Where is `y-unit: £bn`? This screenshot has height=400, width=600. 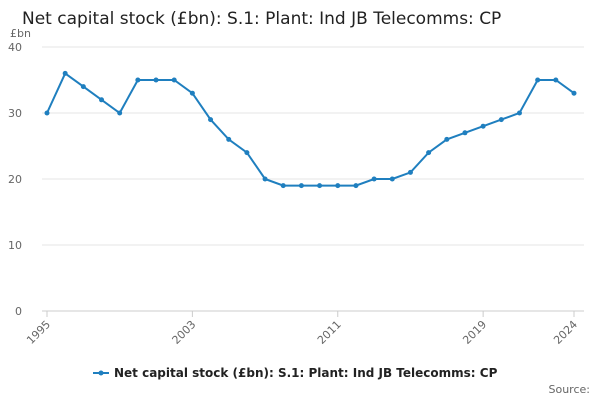
y-unit: £bn is located at coordinates (20, 33).